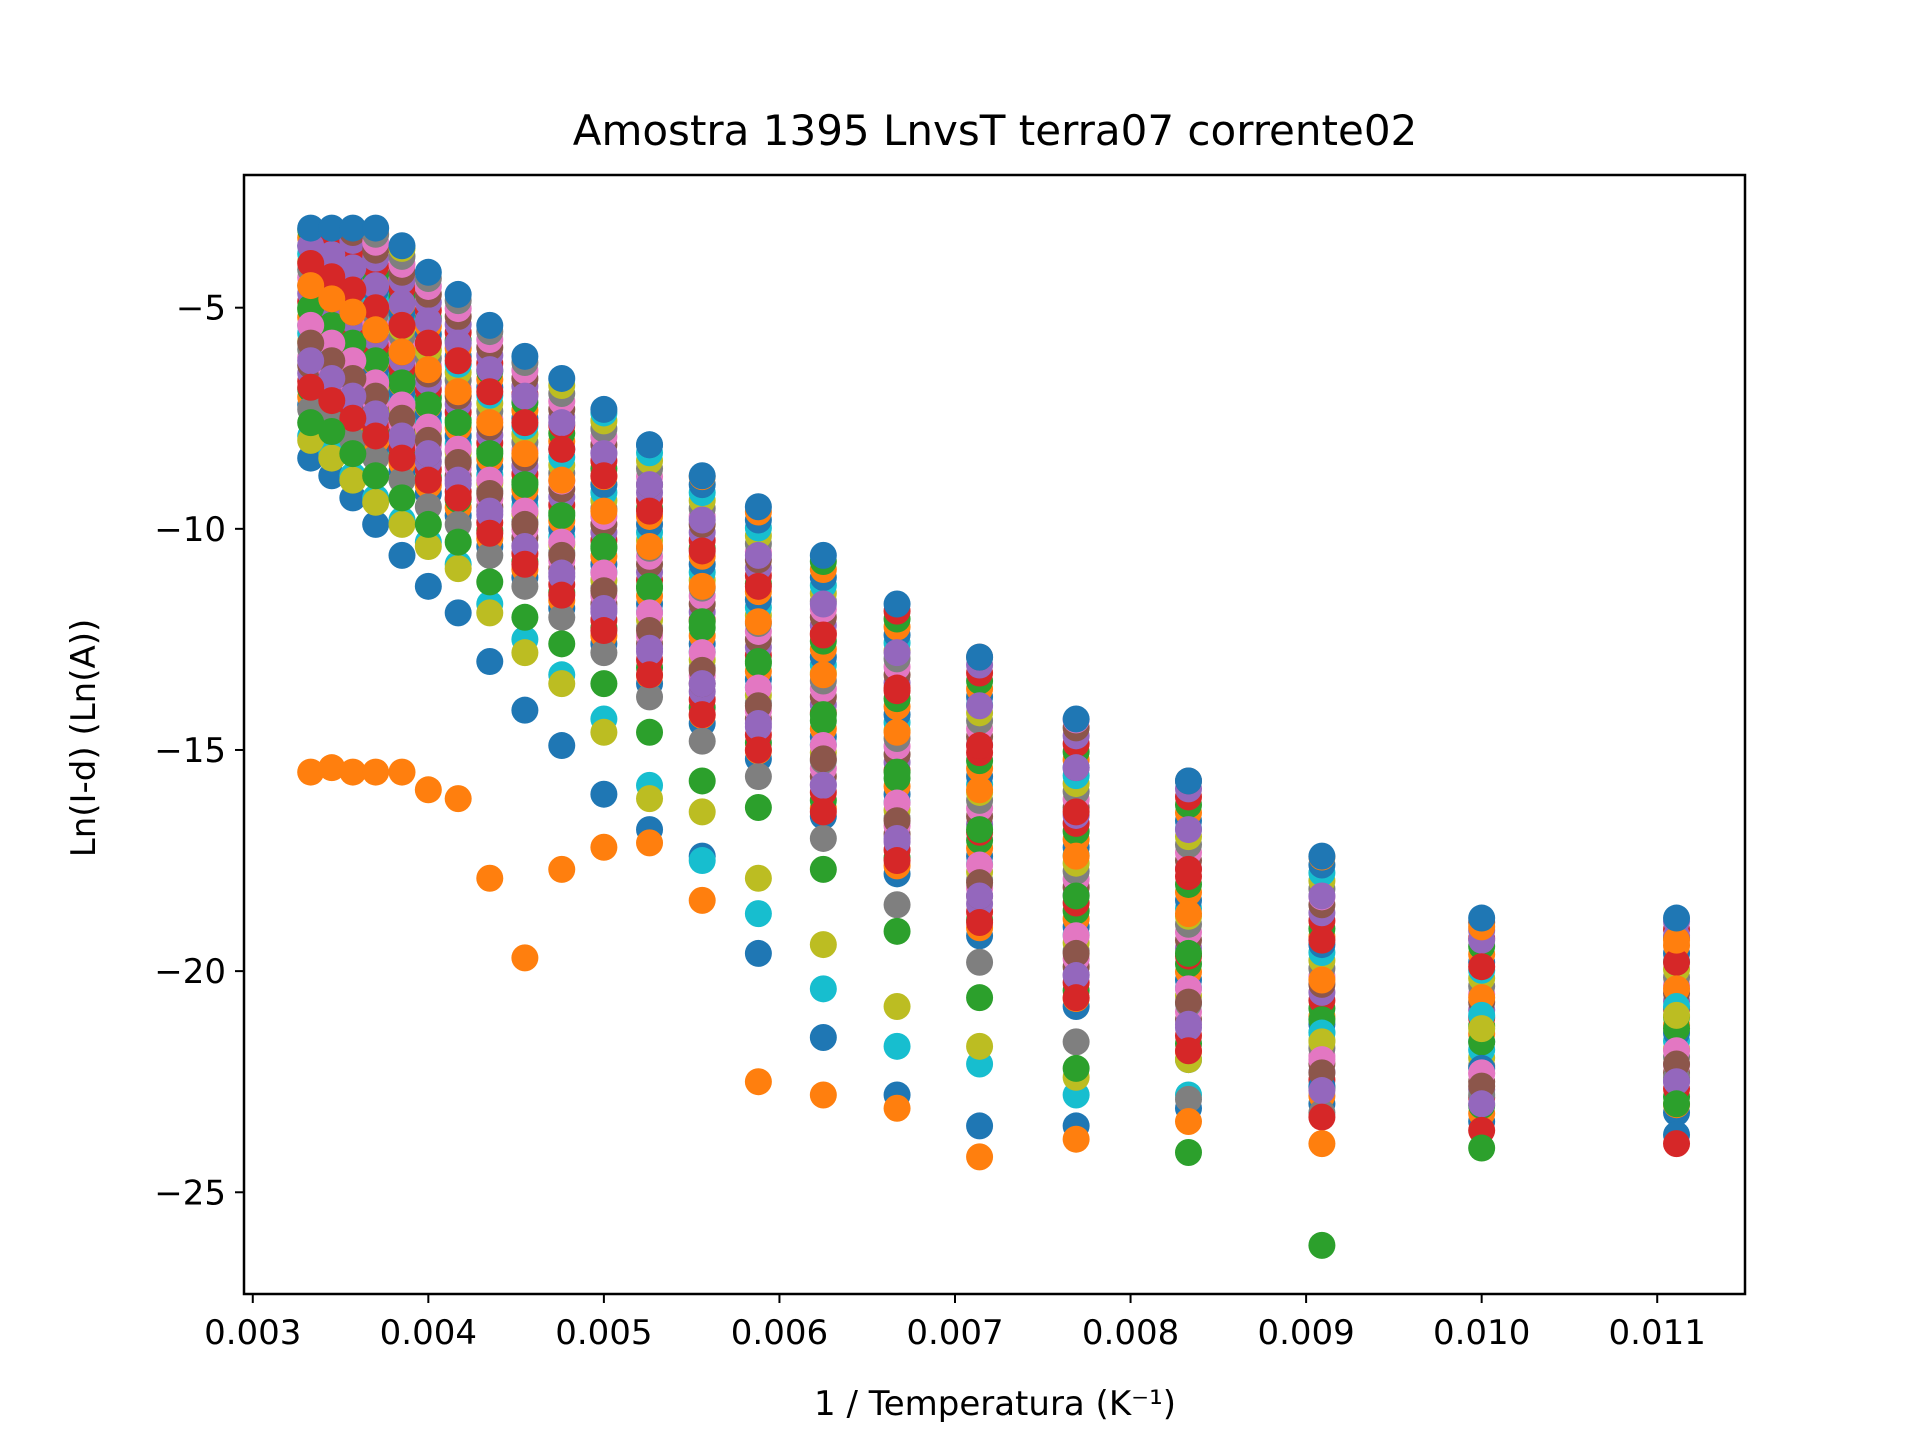  Describe the element at coordinates (603, 1333) in the screenshot. I see `x-tick-label: 0.005` at that location.